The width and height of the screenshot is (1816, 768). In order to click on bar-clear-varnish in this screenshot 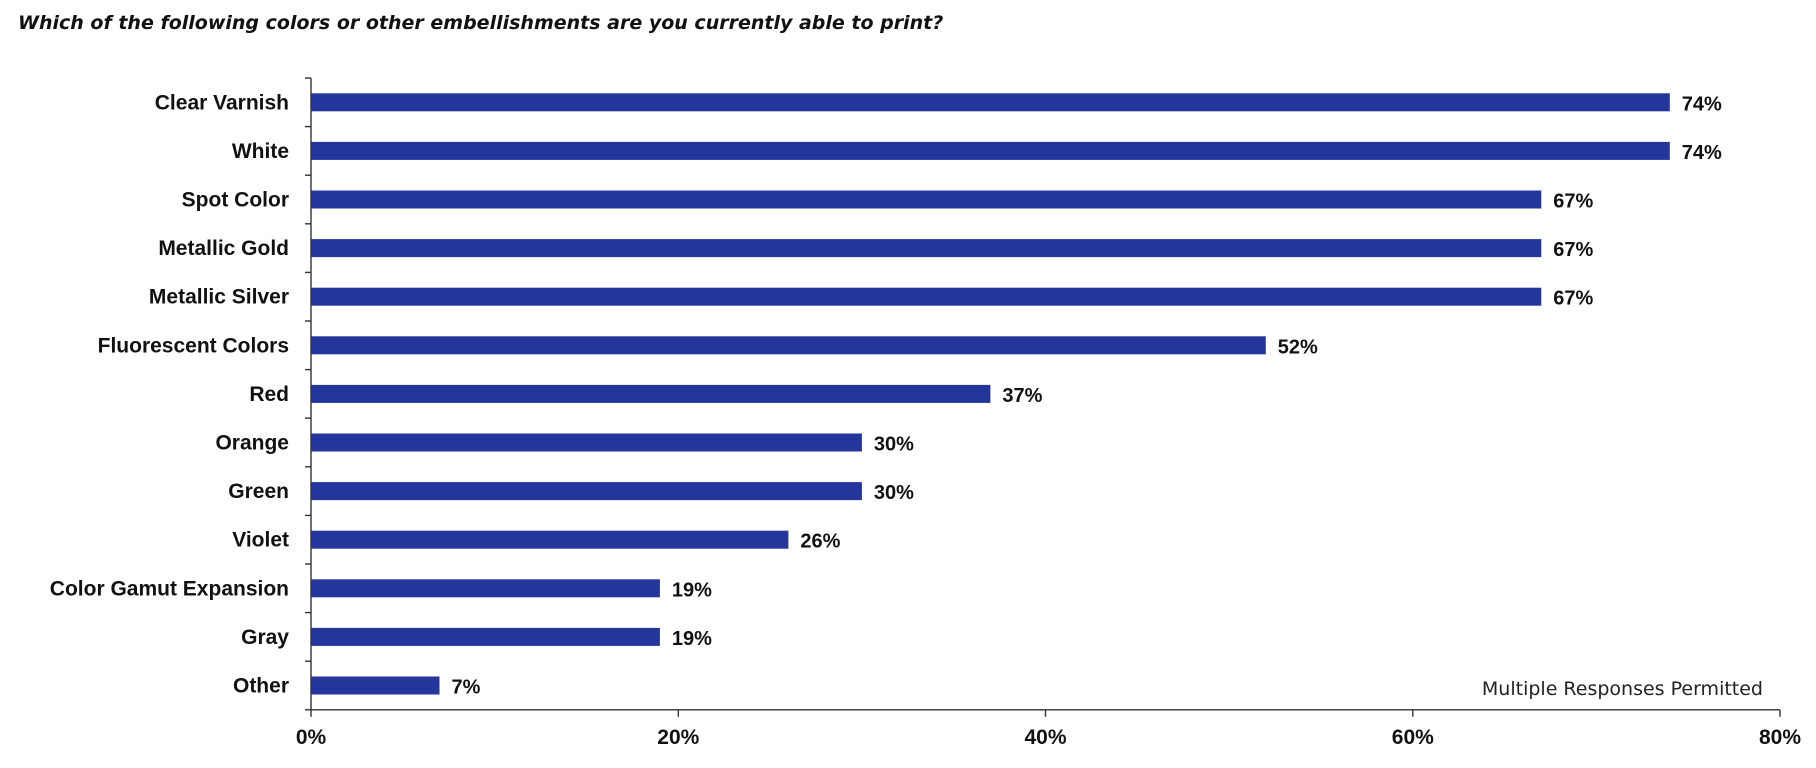, I will do `click(990, 102)`.